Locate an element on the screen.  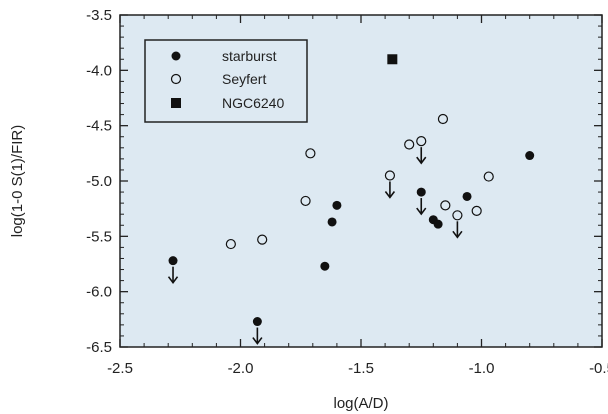
x-tick-label: -0.5 is located at coordinates (598, 368).